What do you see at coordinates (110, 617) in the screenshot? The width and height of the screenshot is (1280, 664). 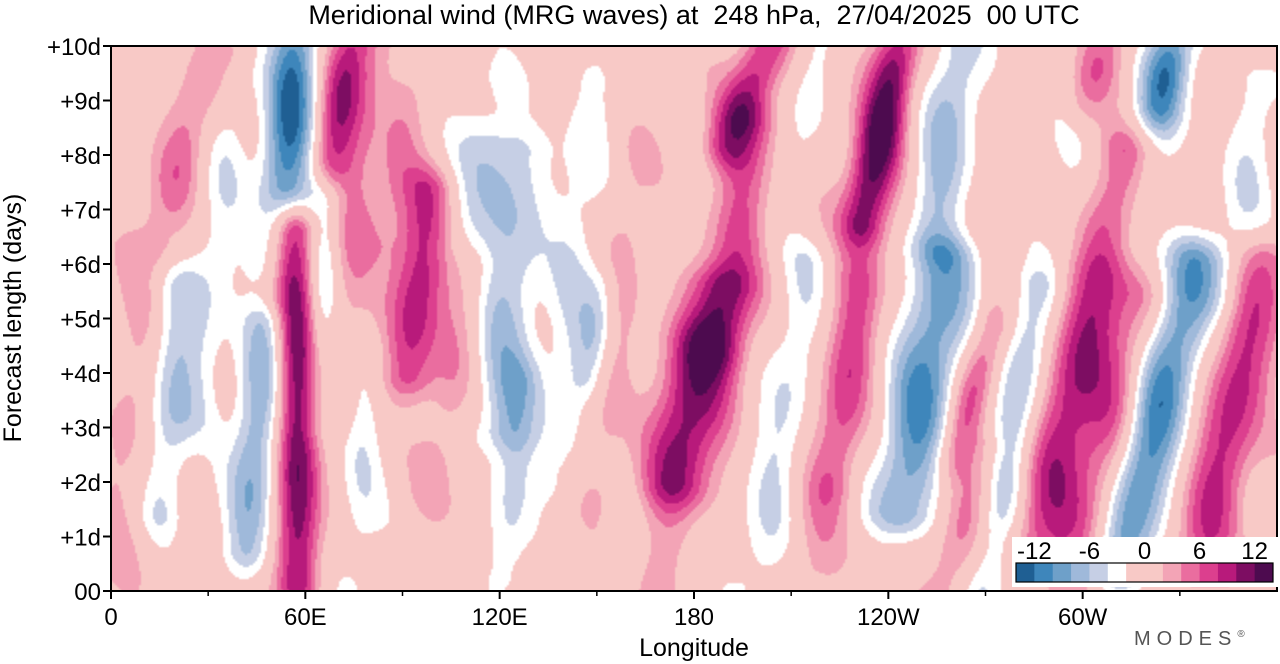 I see `x-tick-label: 0` at bounding box center [110, 617].